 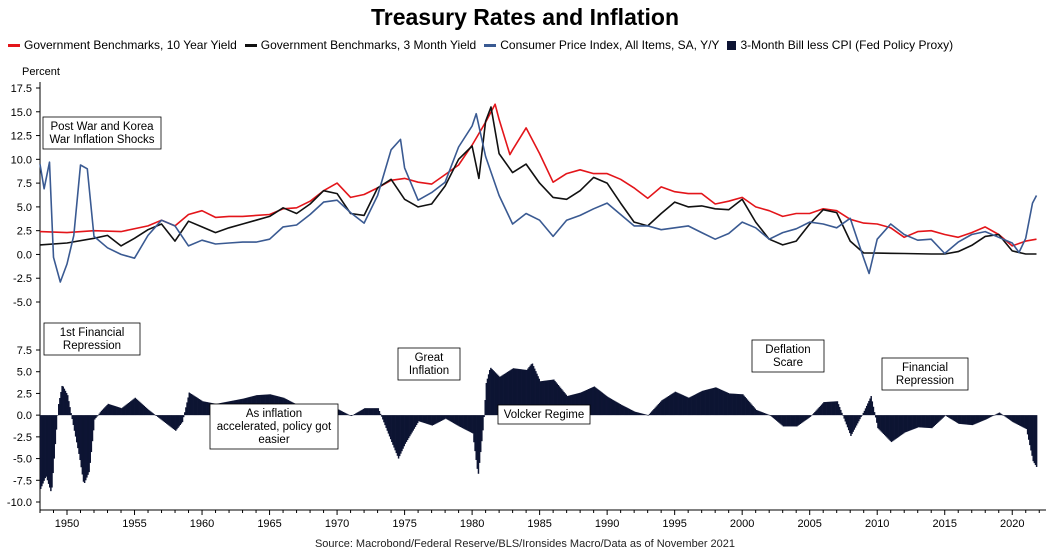 What do you see at coordinates (22, 481) in the screenshot?
I see `y-tick-label-bottom: -7.5` at bounding box center [22, 481].